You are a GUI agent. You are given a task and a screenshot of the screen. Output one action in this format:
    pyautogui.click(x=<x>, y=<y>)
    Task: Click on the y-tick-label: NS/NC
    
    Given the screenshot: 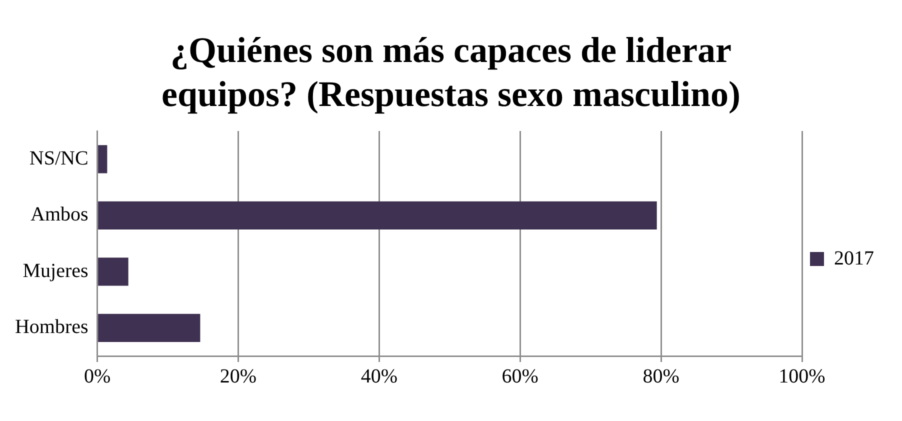 What is the action you would take?
    pyautogui.click(x=58, y=158)
    